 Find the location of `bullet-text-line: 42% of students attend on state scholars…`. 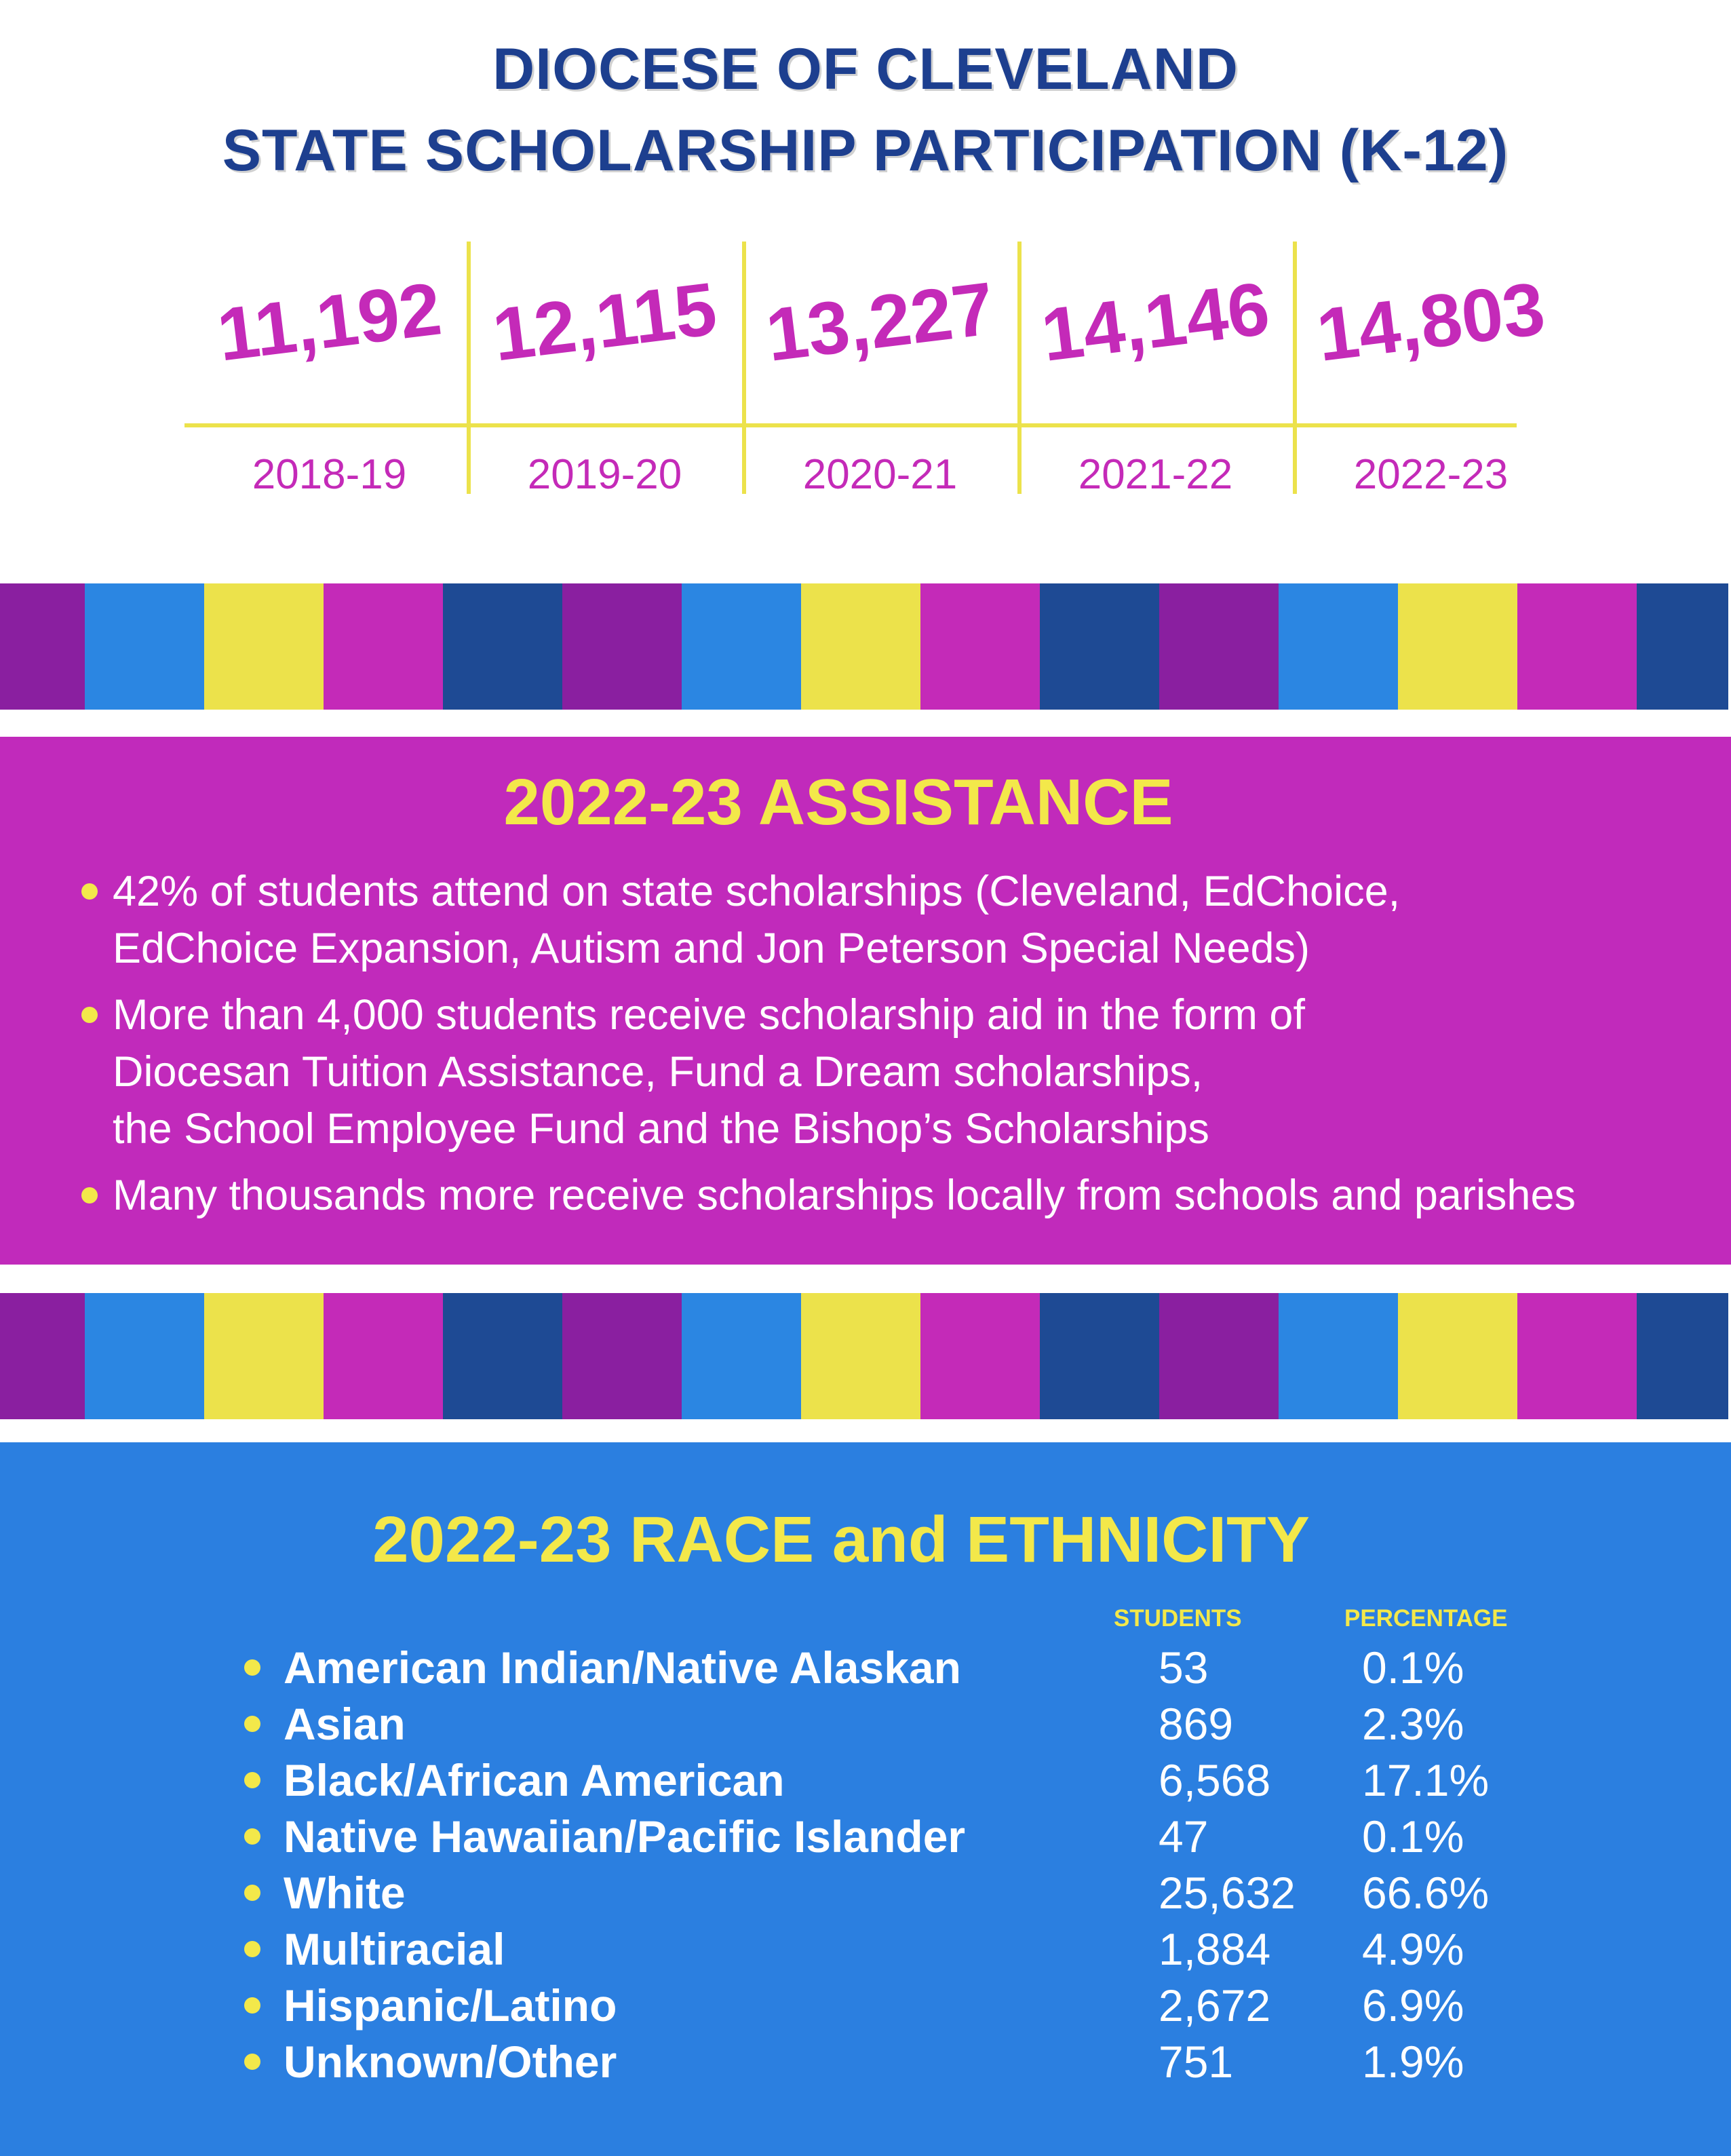

bullet-text-line: 42% of students attend on state scholars… is located at coordinates (757, 892).